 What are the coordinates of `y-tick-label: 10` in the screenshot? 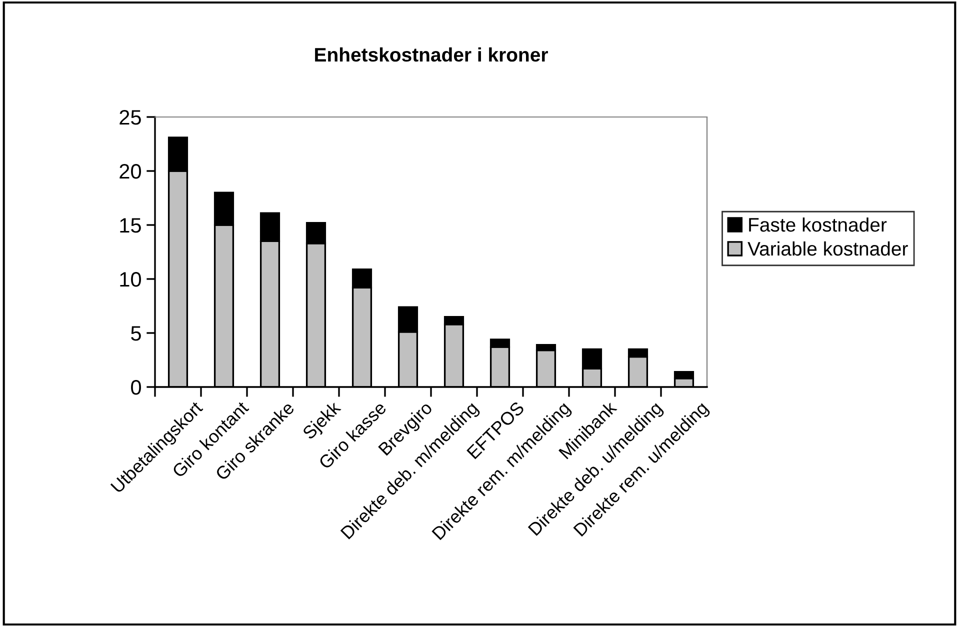 It's located at (130, 279).